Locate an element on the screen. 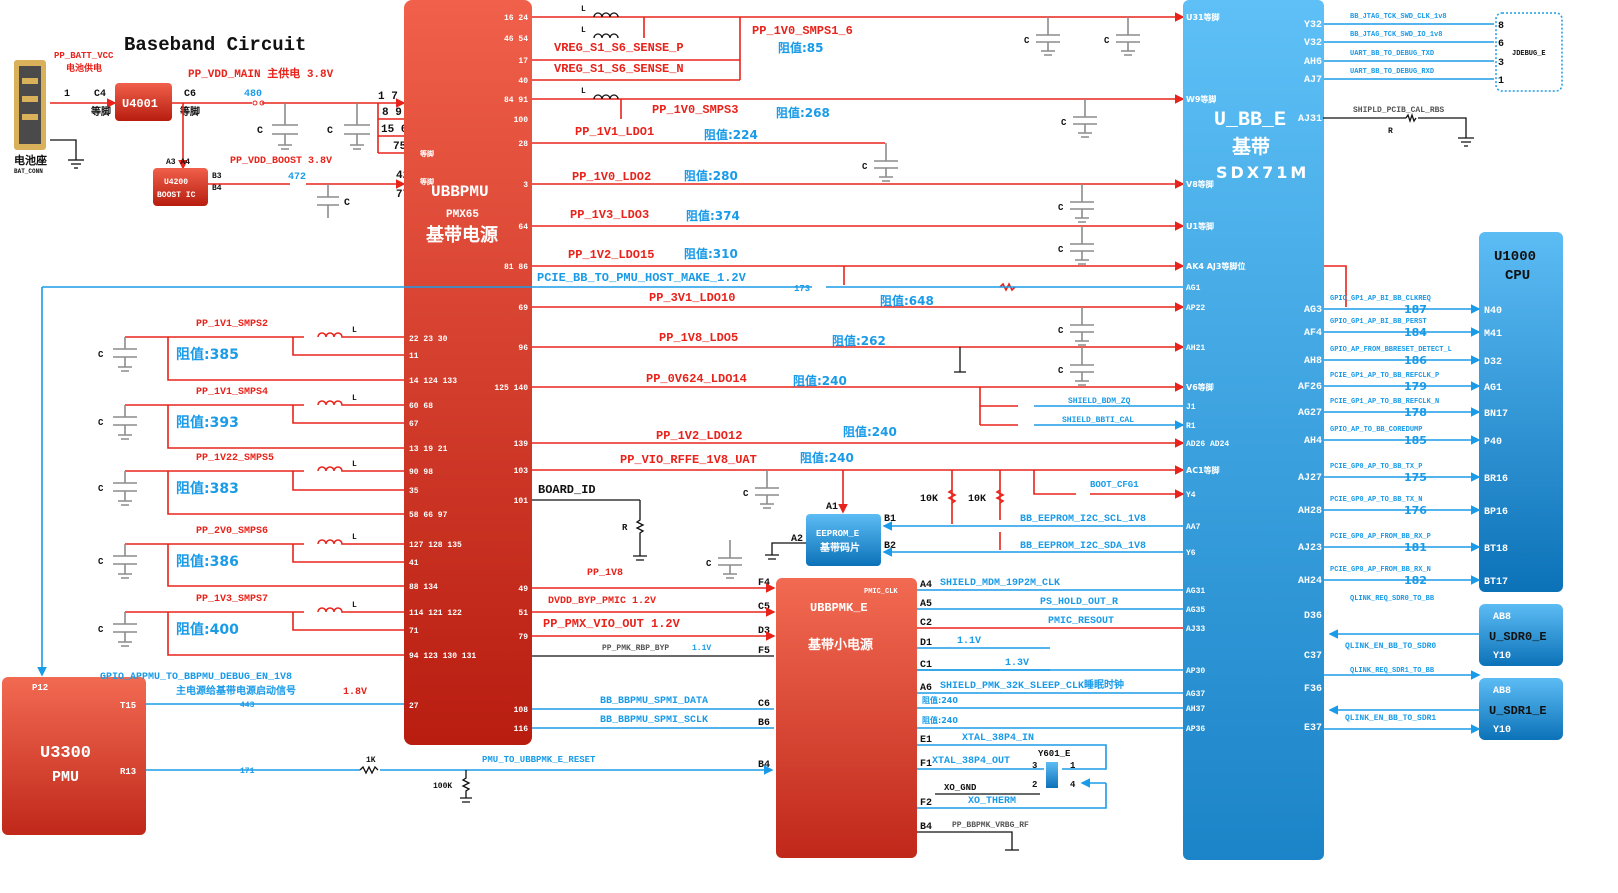  u-bb-left-pin: AG35 is located at coordinates (1195, 610).